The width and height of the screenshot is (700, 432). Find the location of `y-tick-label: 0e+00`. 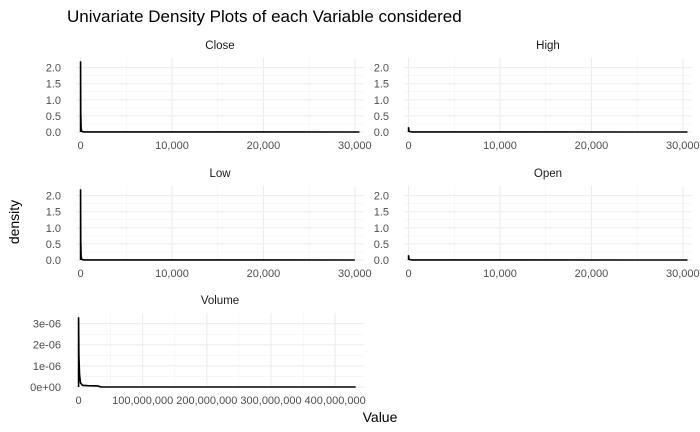

y-tick-label: 0e+00 is located at coordinates (45, 388).